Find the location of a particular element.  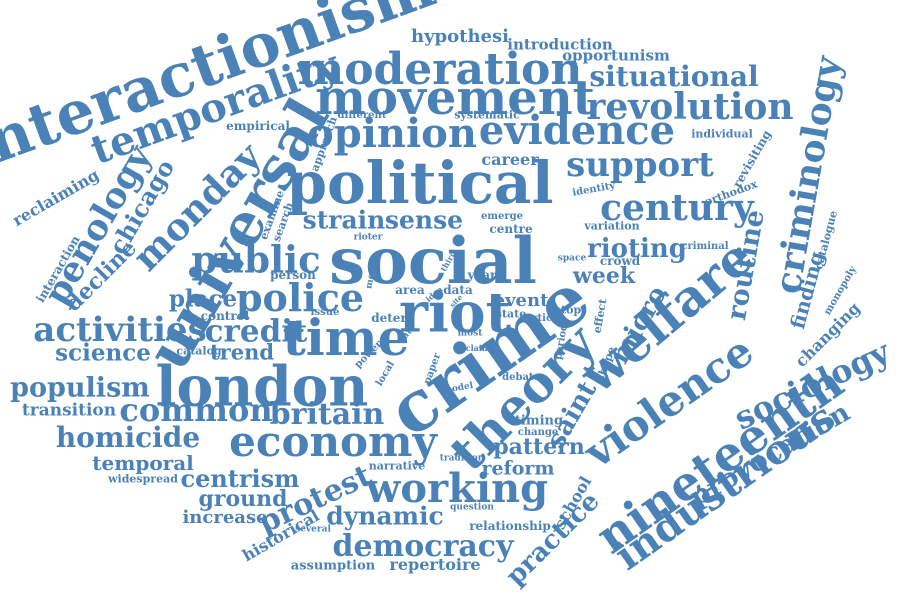

word-revolution: revolution is located at coordinates (690, 107).